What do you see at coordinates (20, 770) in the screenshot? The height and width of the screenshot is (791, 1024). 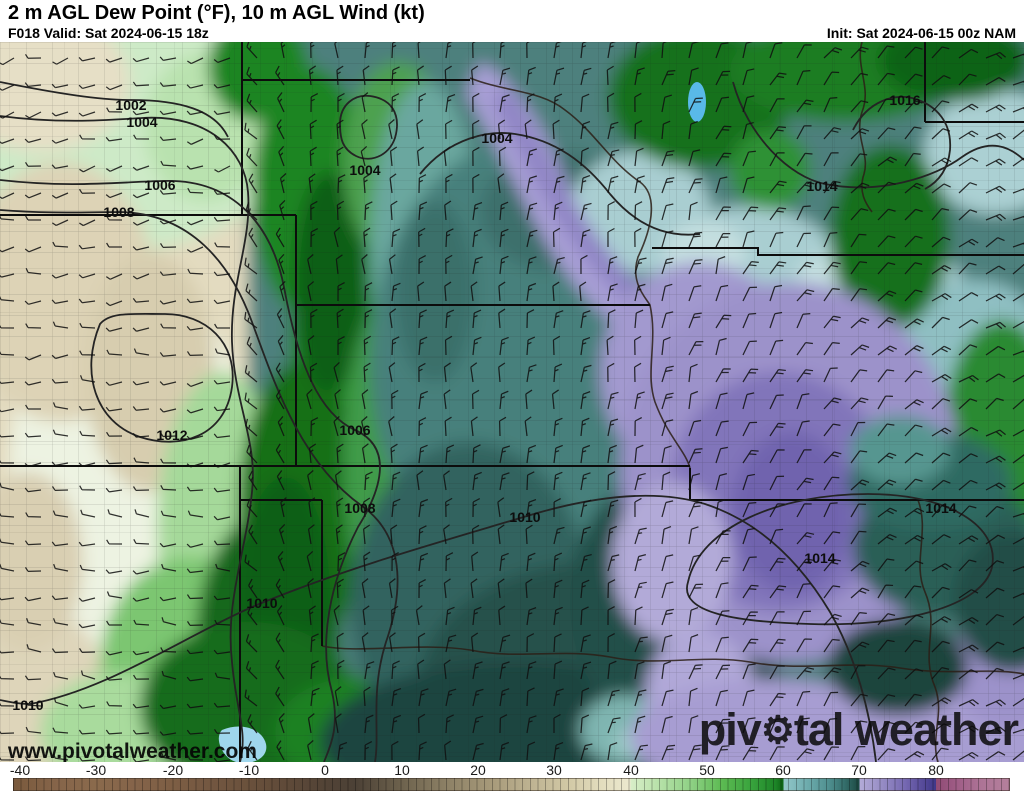 I see `colorbar-tick: -40` at bounding box center [20, 770].